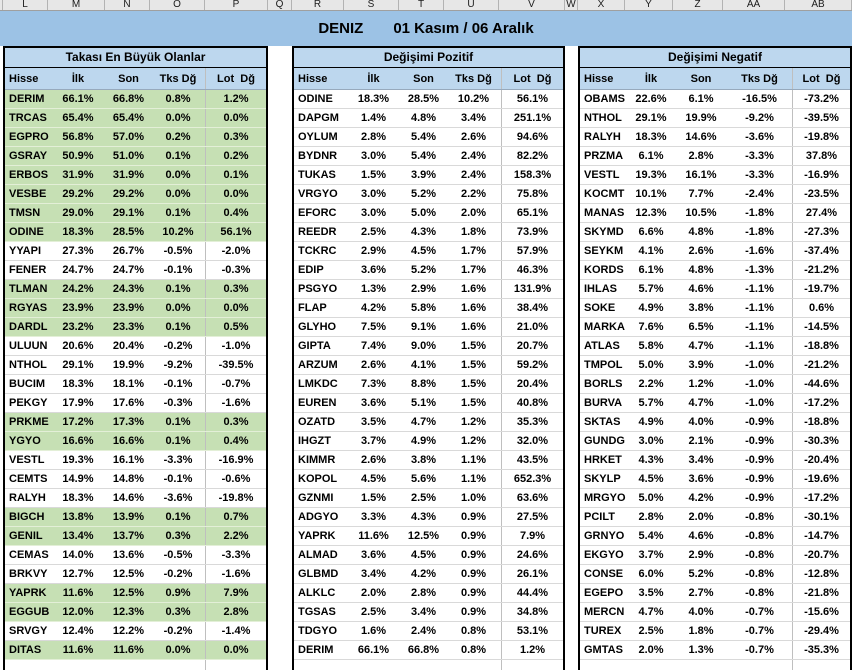  I want to click on cell-hisse: KOPOL, so click(318, 479).